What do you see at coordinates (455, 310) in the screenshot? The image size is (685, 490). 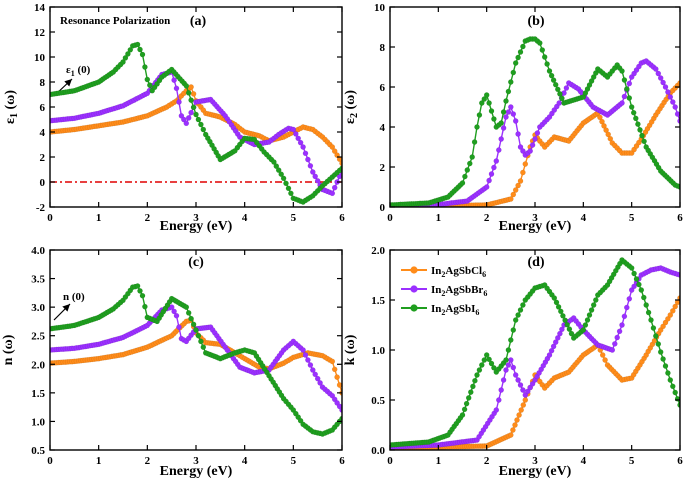 I see `legend-label-i: In2AgSbI6` at bounding box center [455, 310].